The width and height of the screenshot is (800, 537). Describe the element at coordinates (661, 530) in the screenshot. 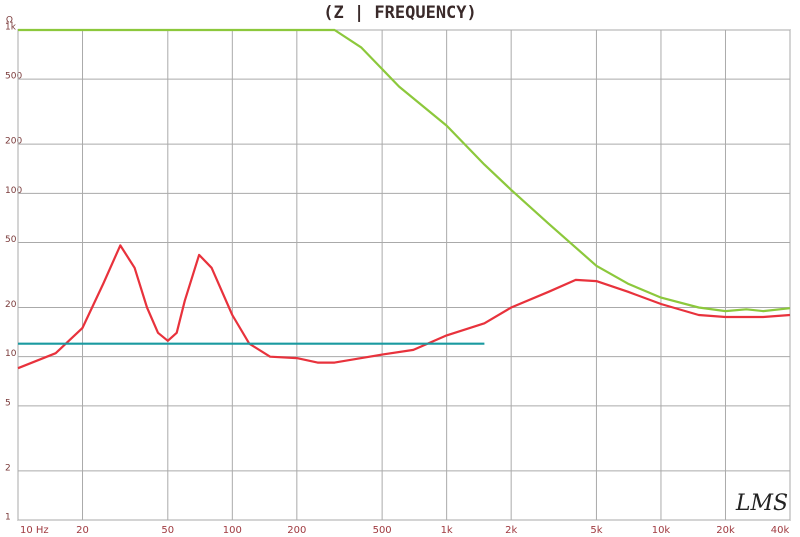

I see `x-tick-label: 10k` at that location.